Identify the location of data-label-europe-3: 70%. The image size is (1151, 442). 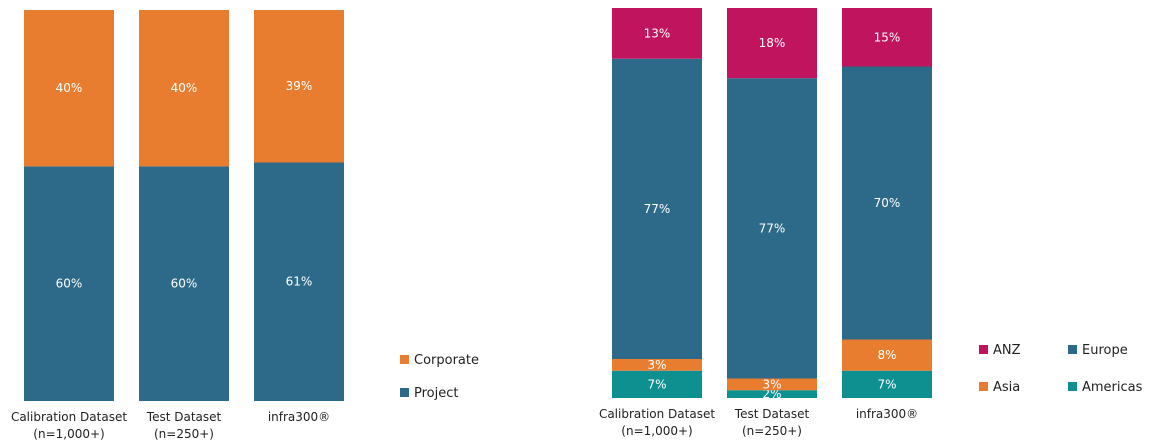
(887, 203).